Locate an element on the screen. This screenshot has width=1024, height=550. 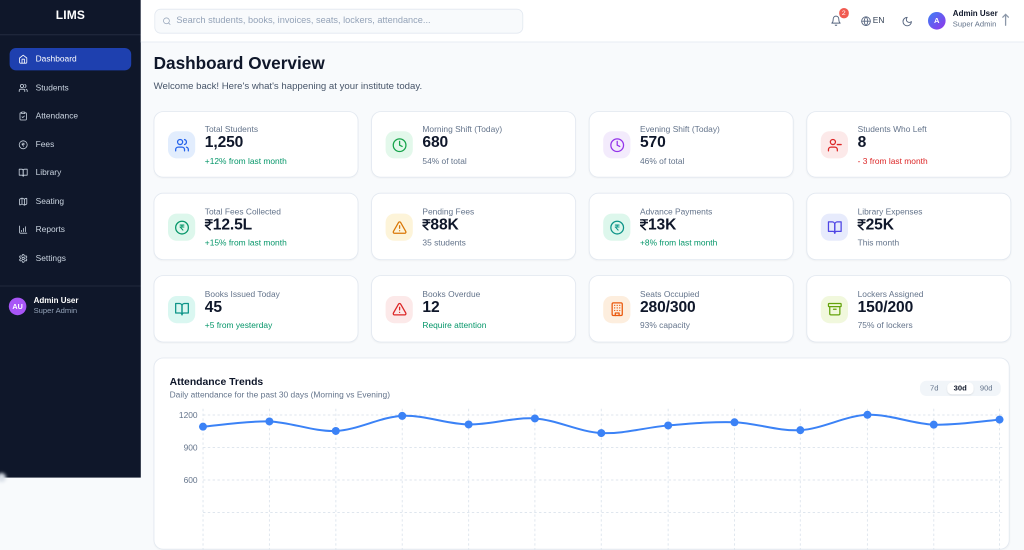
svg-text: 600 is located at coordinates (191, 480).